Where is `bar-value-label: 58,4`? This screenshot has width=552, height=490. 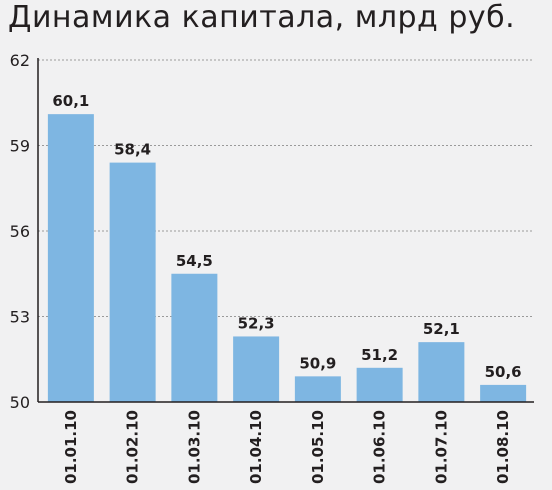
bar-value-label: 58,4 is located at coordinates (132, 150).